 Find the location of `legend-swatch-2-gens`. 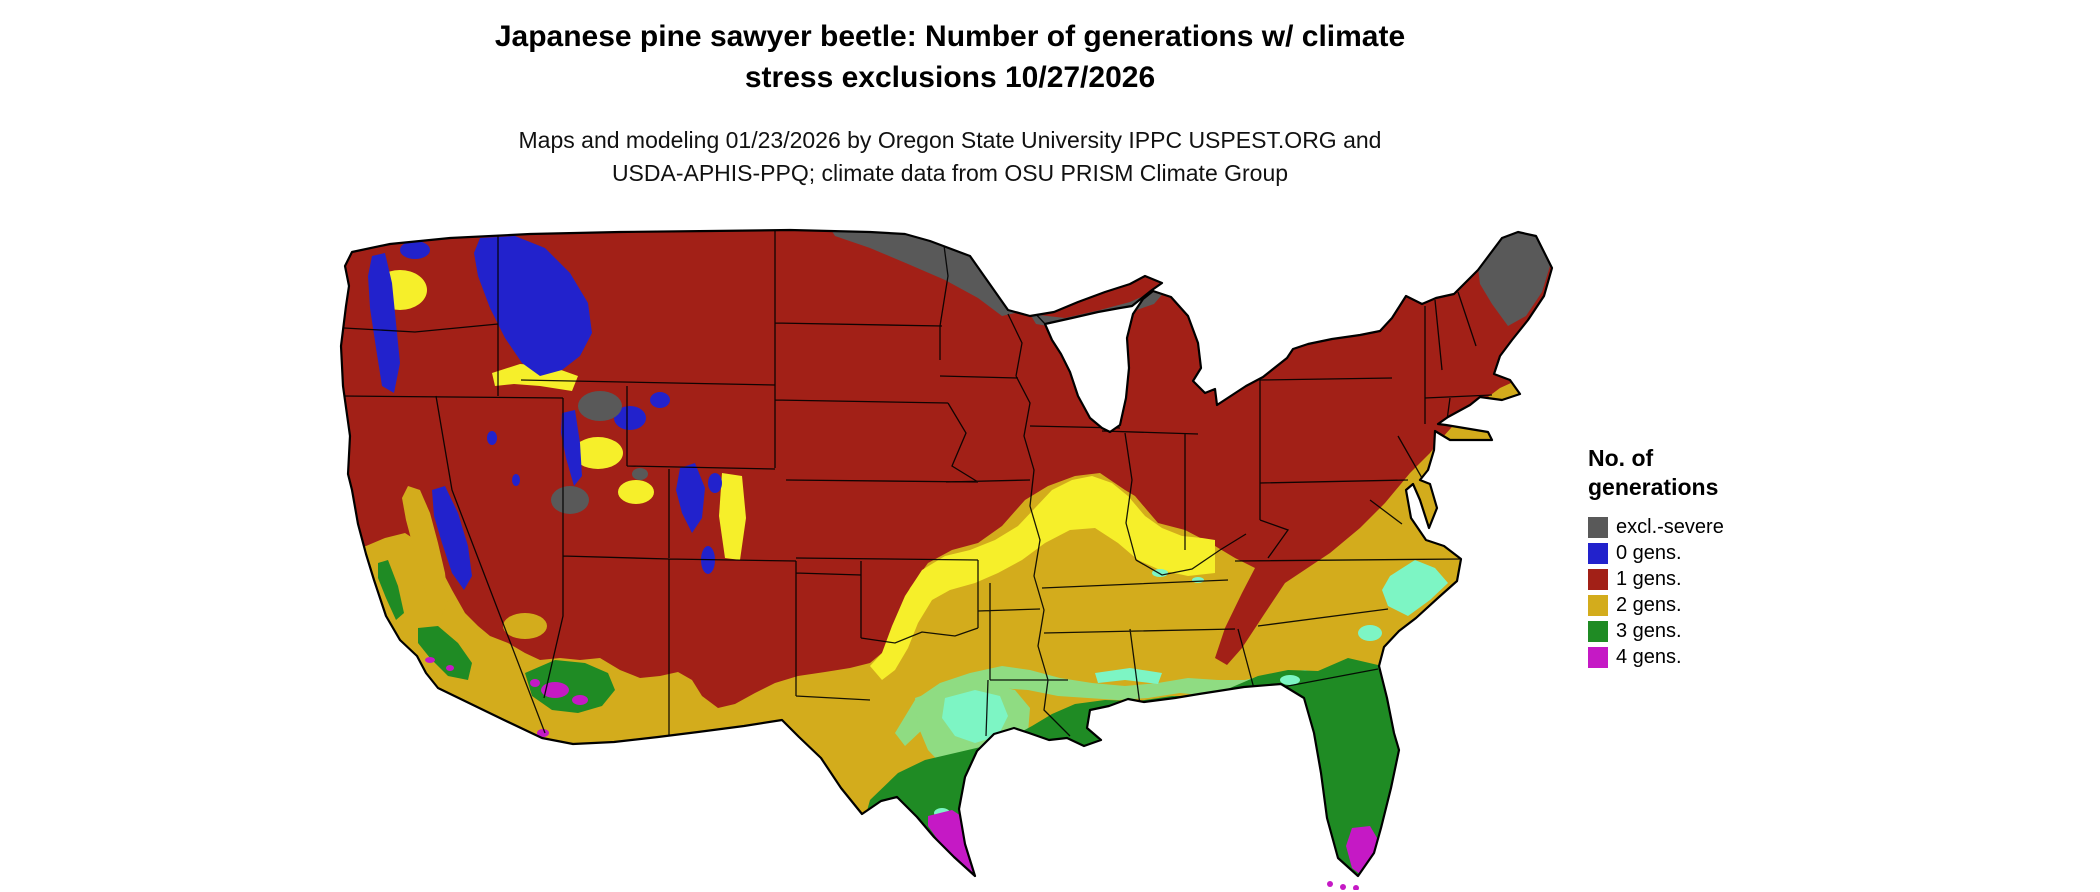

legend-swatch-2-gens is located at coordinates (1598, 605).